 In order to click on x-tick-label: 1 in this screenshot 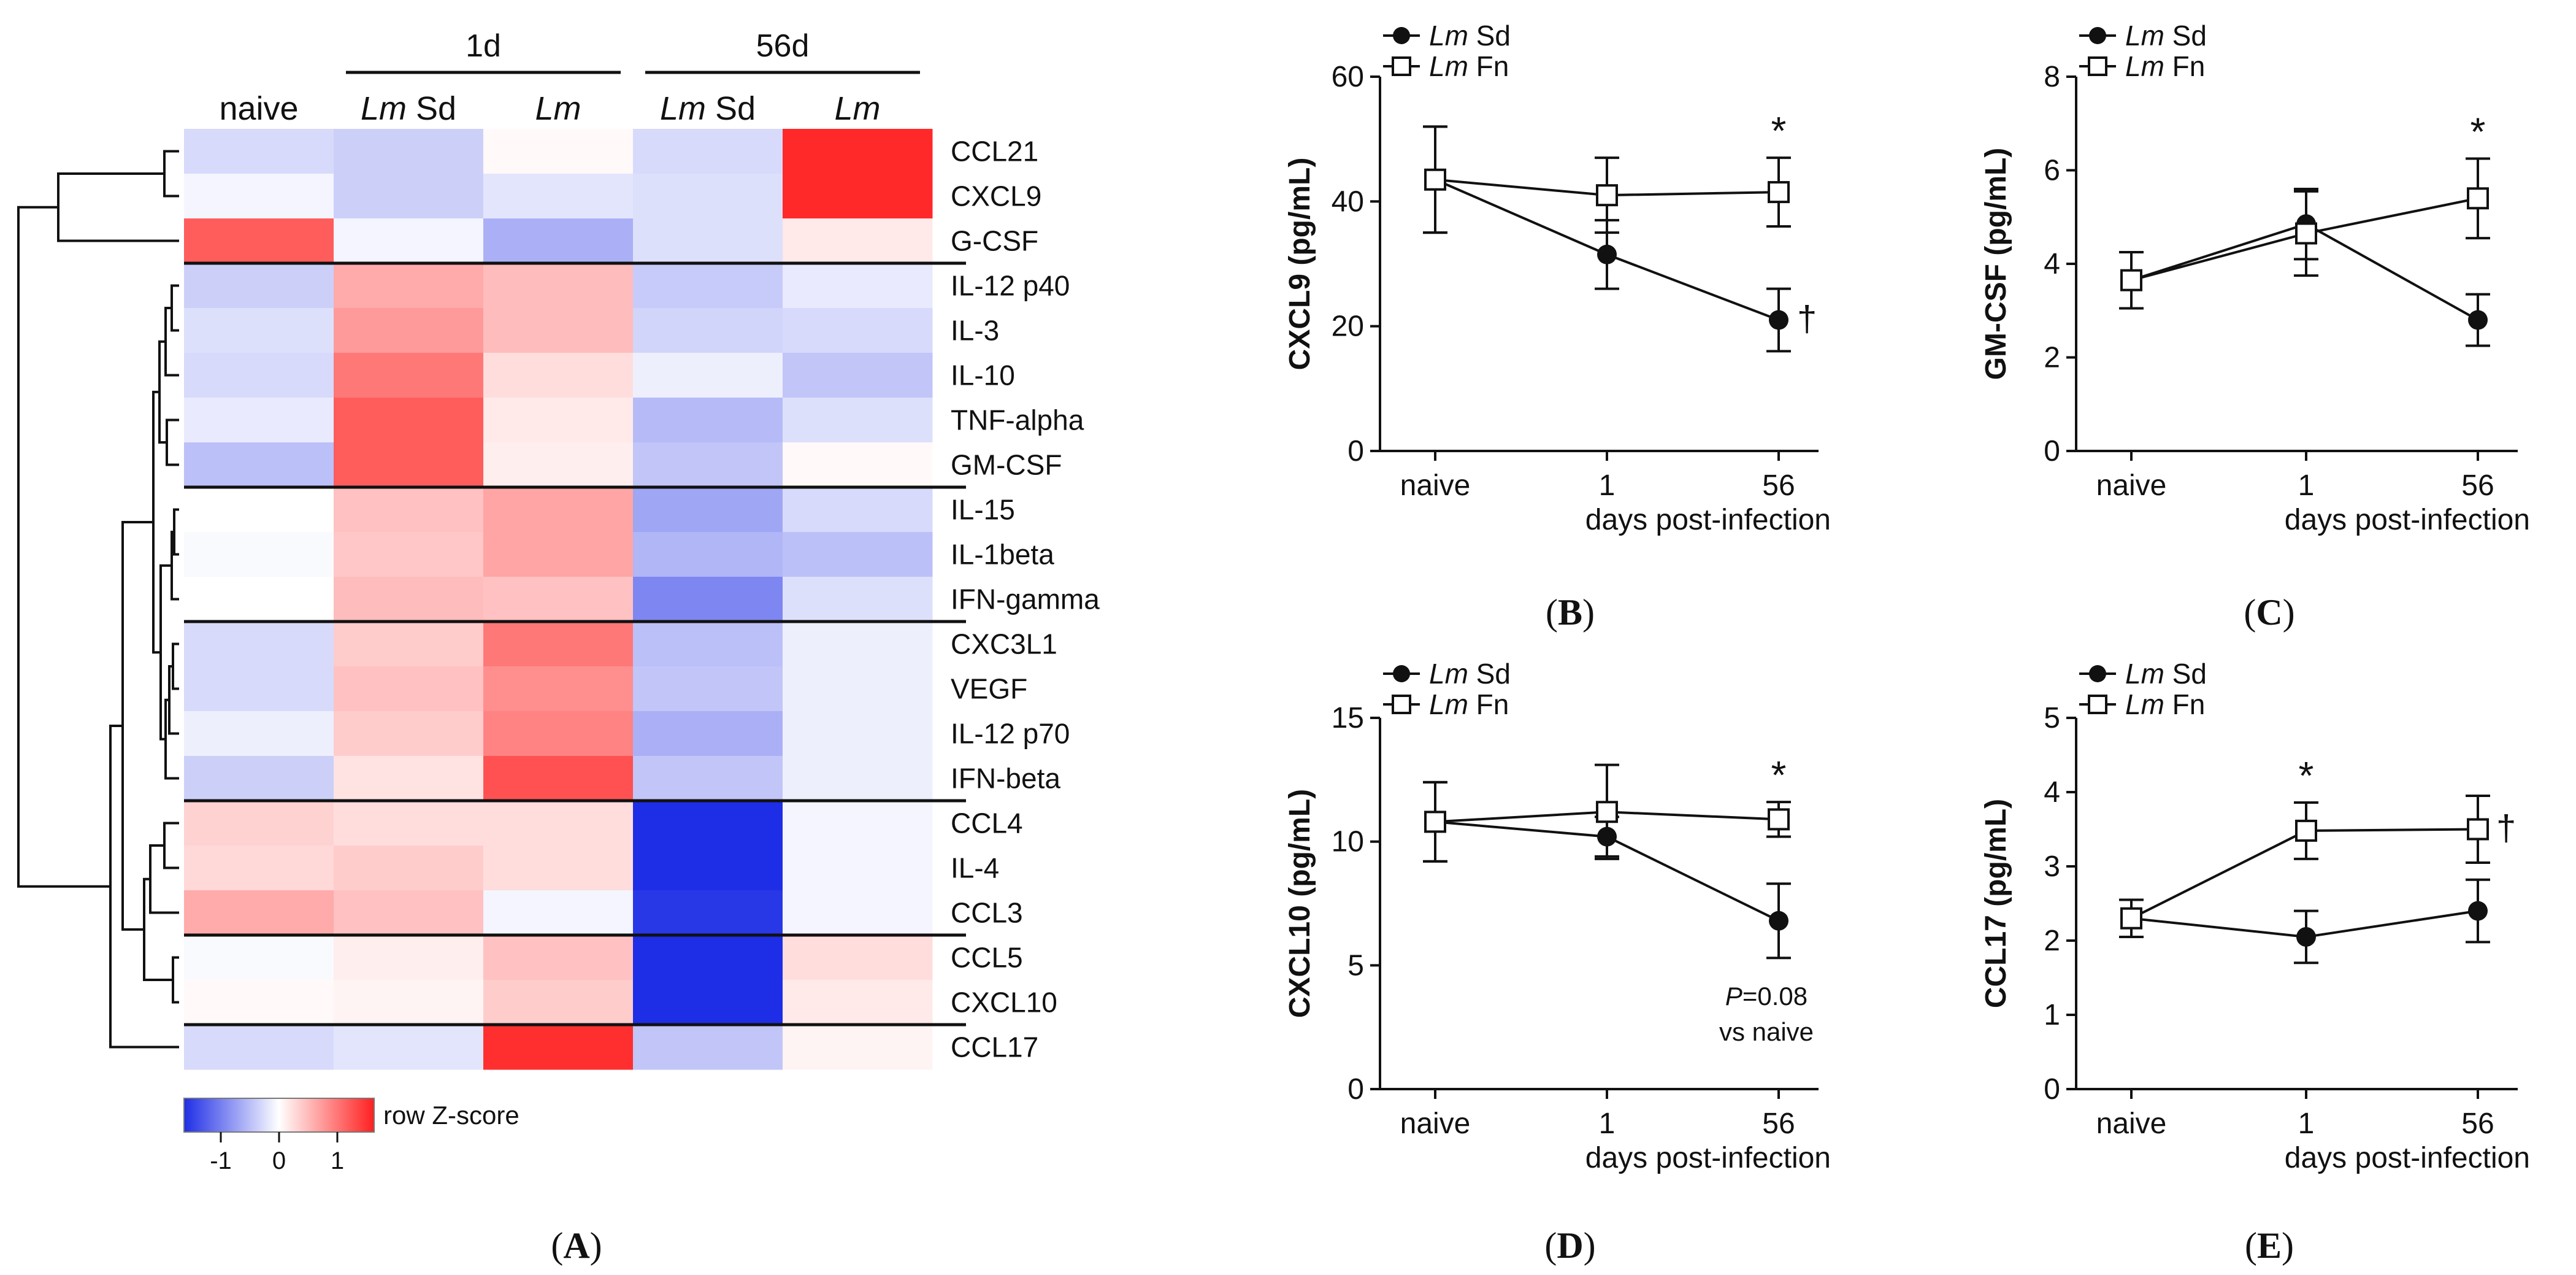, I will do `click(2306, 1124)`.